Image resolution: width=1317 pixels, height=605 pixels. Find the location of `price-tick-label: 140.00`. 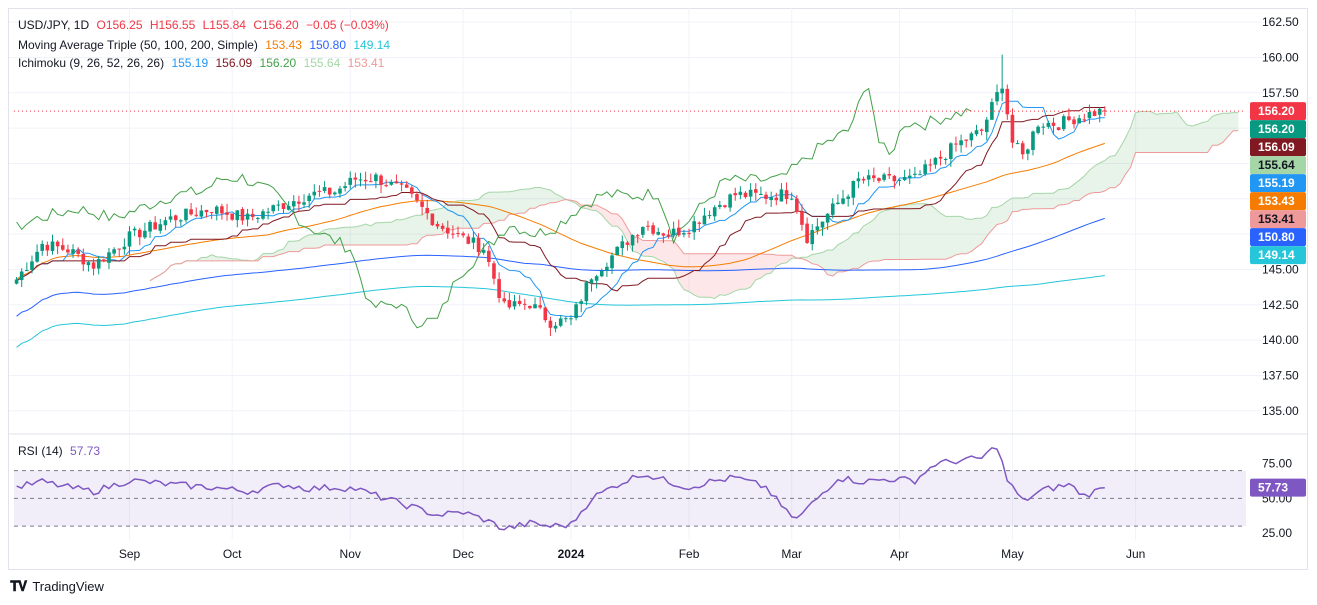

price-tick-label: 140.00 is located at coordinates (1280, 340).